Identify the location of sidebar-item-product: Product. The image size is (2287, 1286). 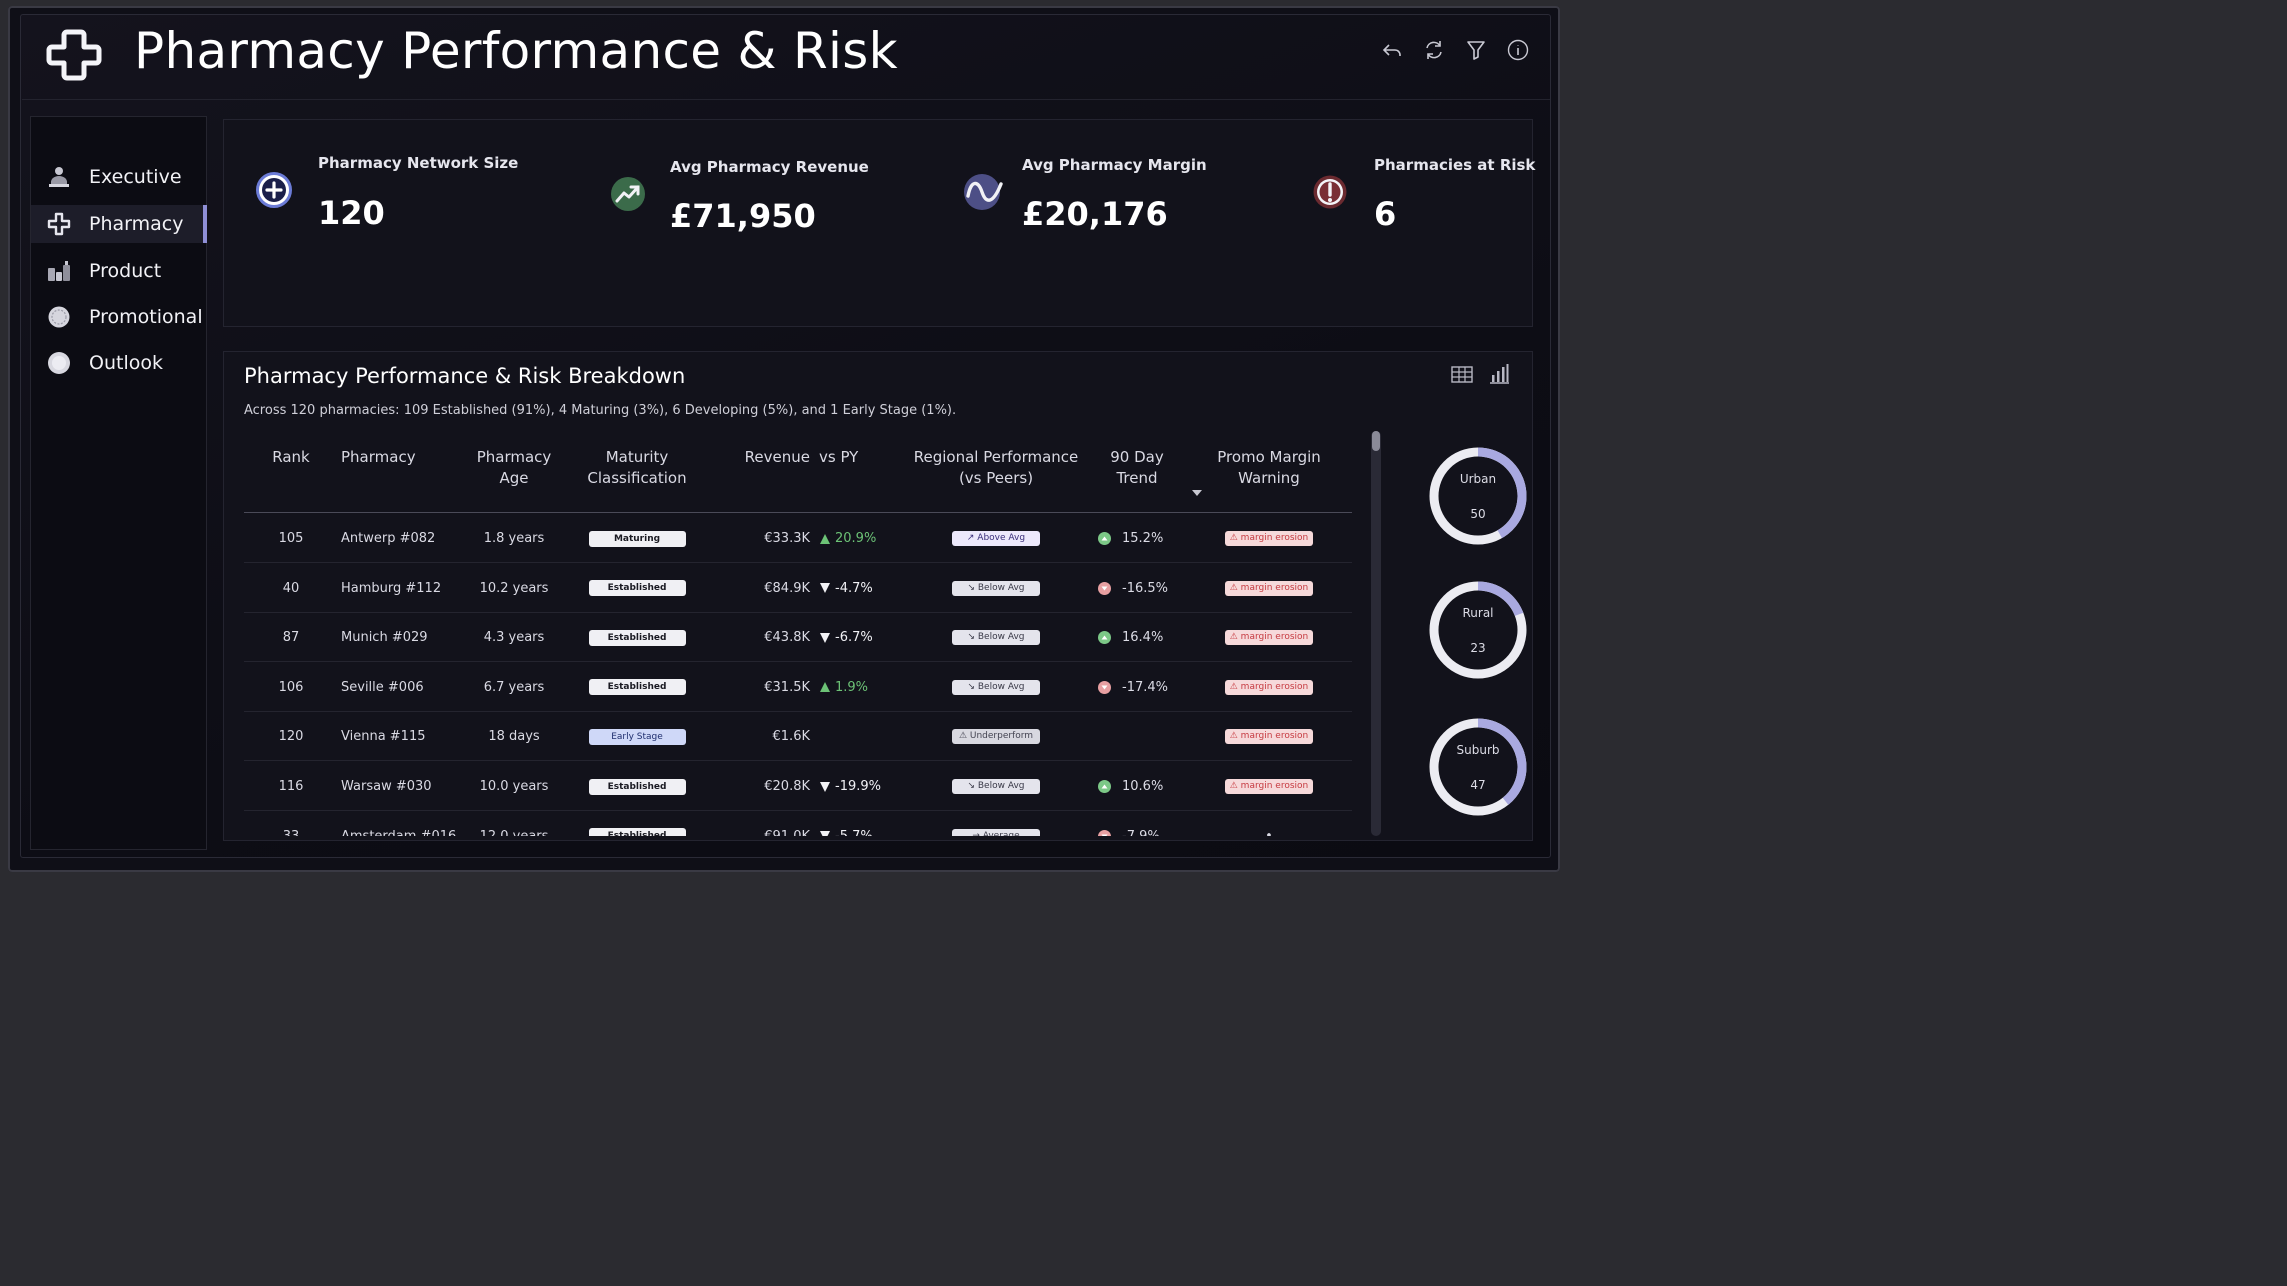
(119, 271).